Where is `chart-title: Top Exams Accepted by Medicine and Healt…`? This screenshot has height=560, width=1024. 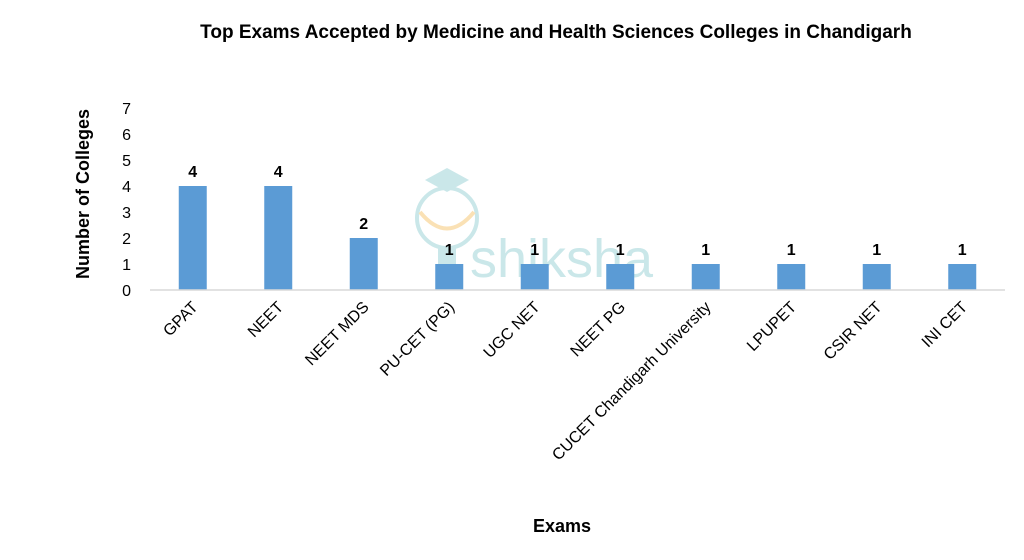 chart-title: Top Exams Accepted by Medicine and Healt… is located at coordinates (556, 32).